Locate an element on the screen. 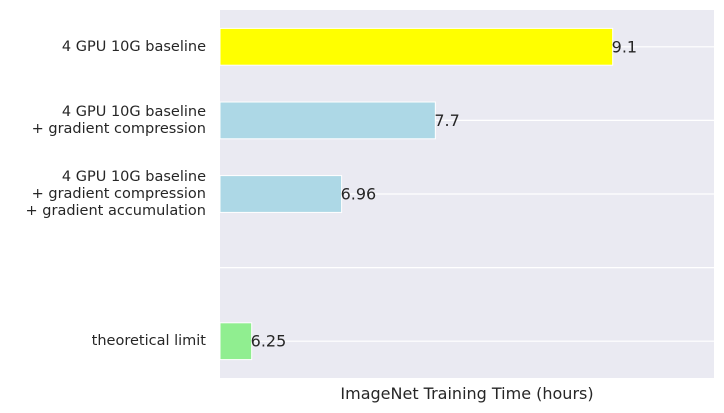 The image size is (724, 413). category-label: 4 GPU 10G baseline is located at coordinates (134, 47).